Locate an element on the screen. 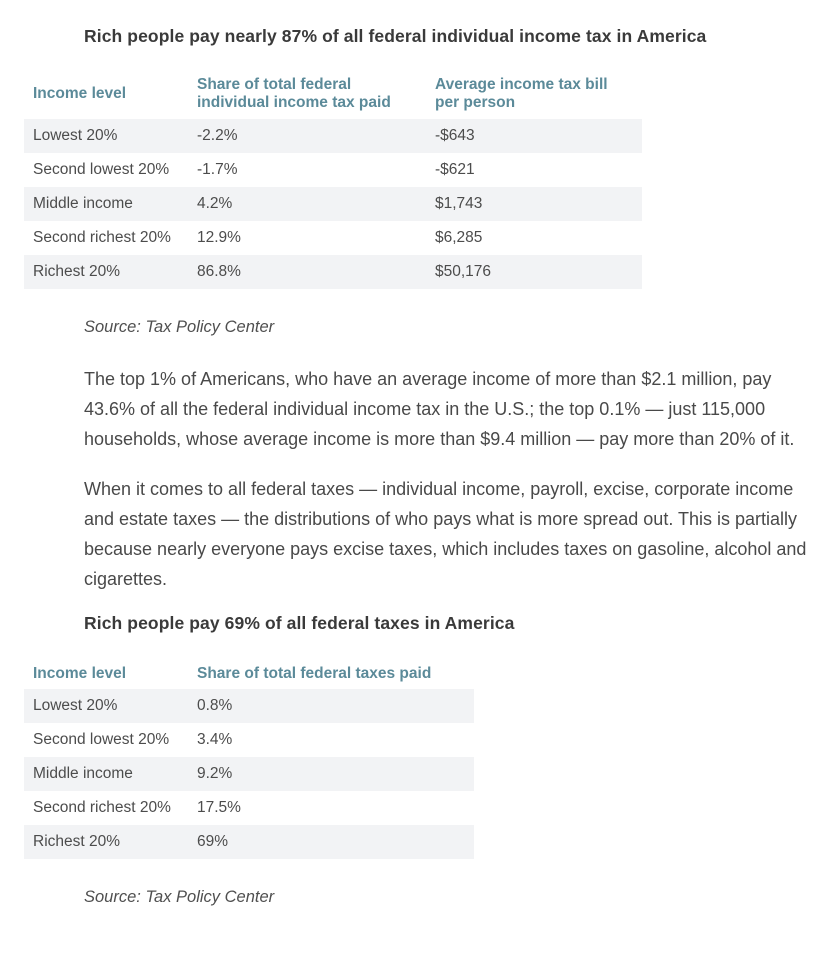 The image size is (840, 966). cell-average-bill: $1,743 is located at coordinates (459, 203).